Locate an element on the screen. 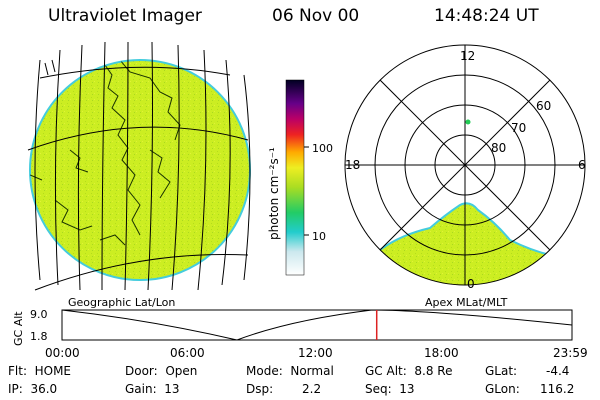 The width and height of the screenshot is (600, 400). auroral-oval is located at coordinates (460, 243).